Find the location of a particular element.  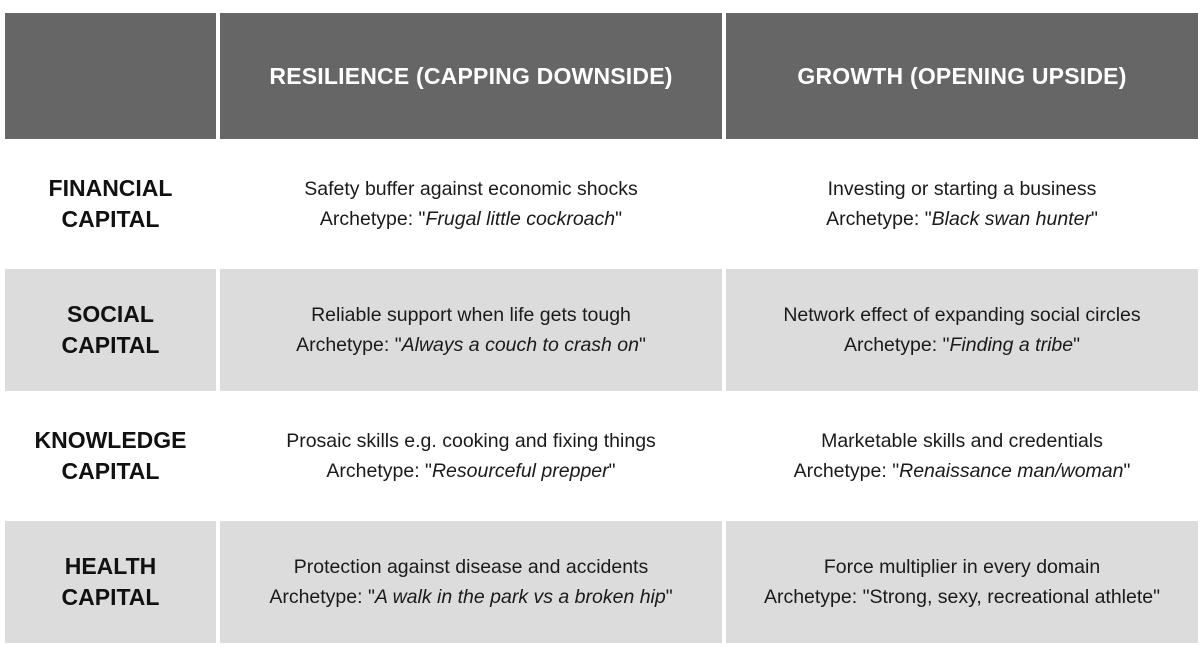

row-label-line1: HEALTH is located at coordinates (110, 566).